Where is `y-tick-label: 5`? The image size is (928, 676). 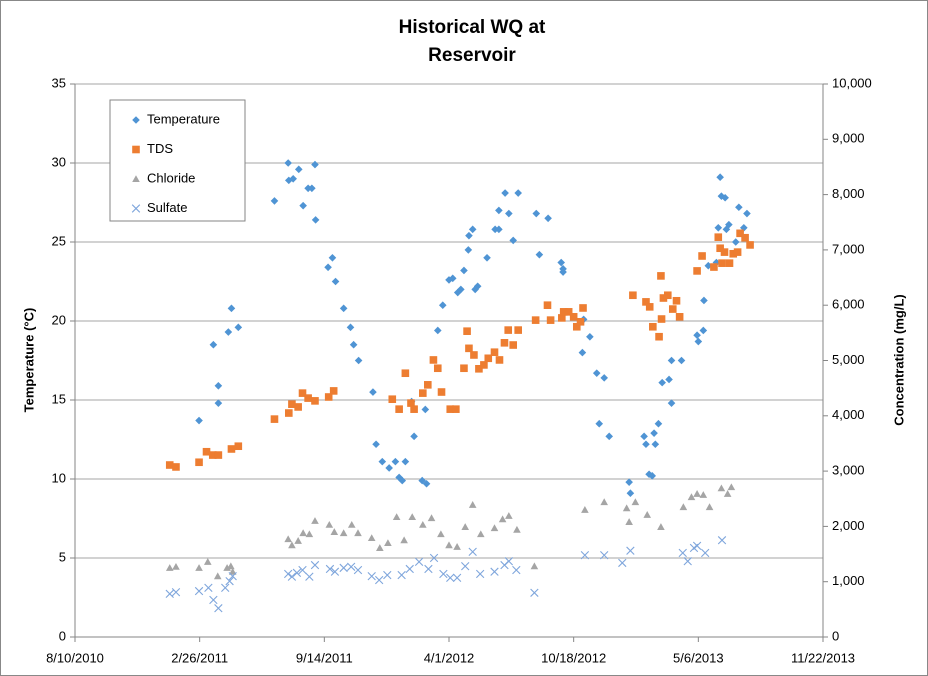
y-tick-label: 5 is located at coordinates (62, 556).